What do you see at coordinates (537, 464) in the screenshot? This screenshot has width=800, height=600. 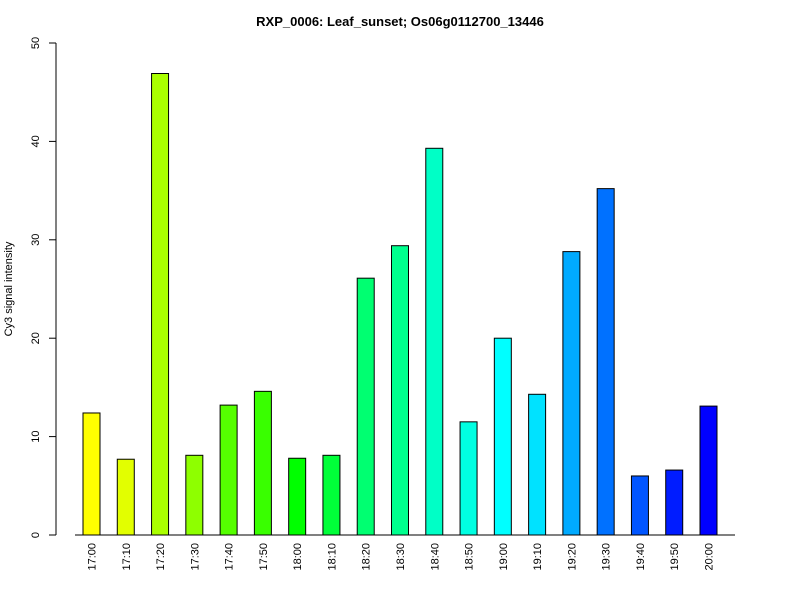 I see `bar-1910` at bounding box center [537, 464].